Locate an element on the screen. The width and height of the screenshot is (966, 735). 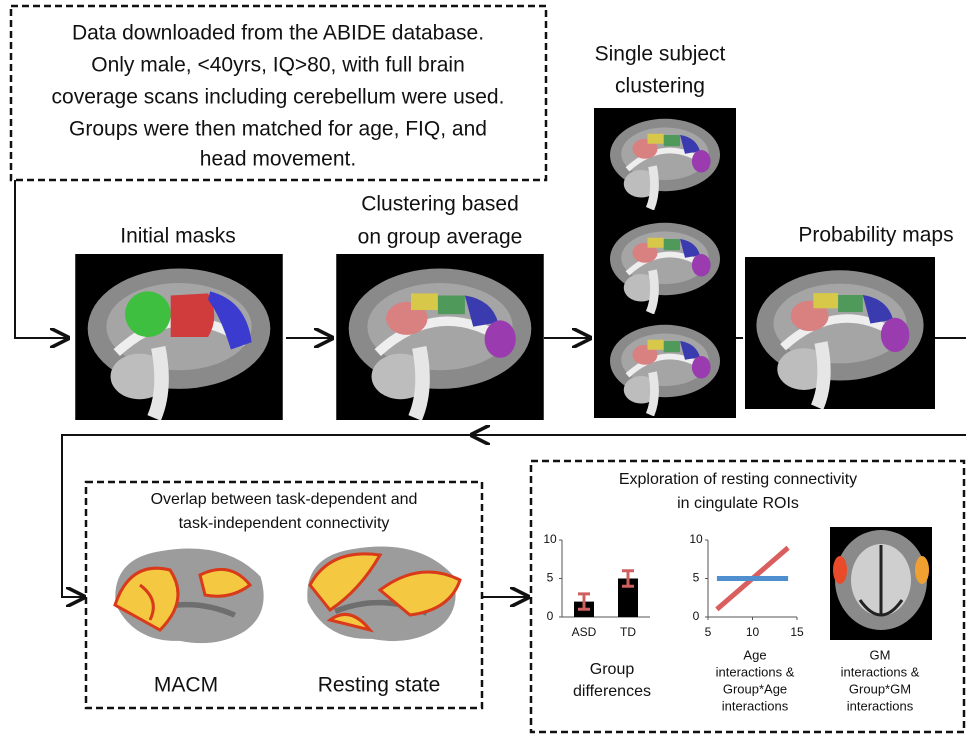
step-label: Probability maps is located at coordinates (875, 235).